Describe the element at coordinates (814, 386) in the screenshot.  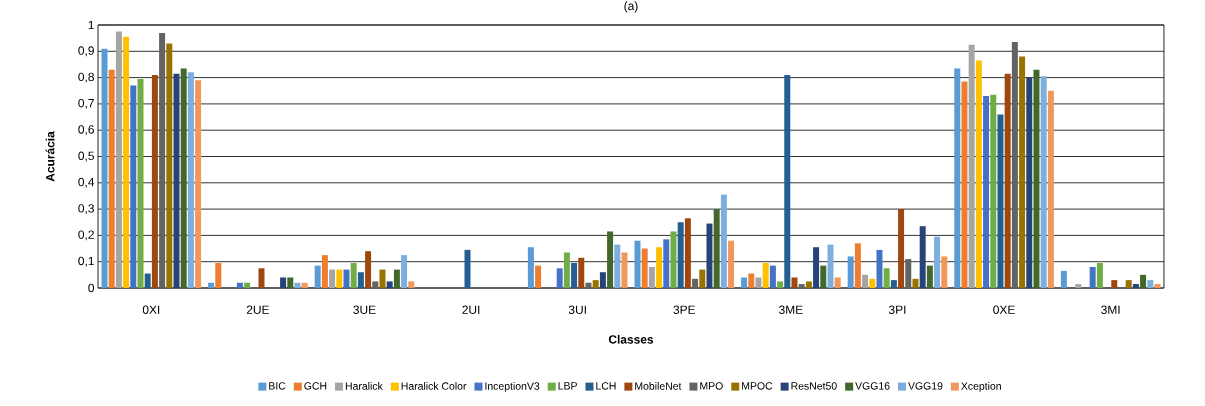
I see `legend-label: ResNet50` at that location.